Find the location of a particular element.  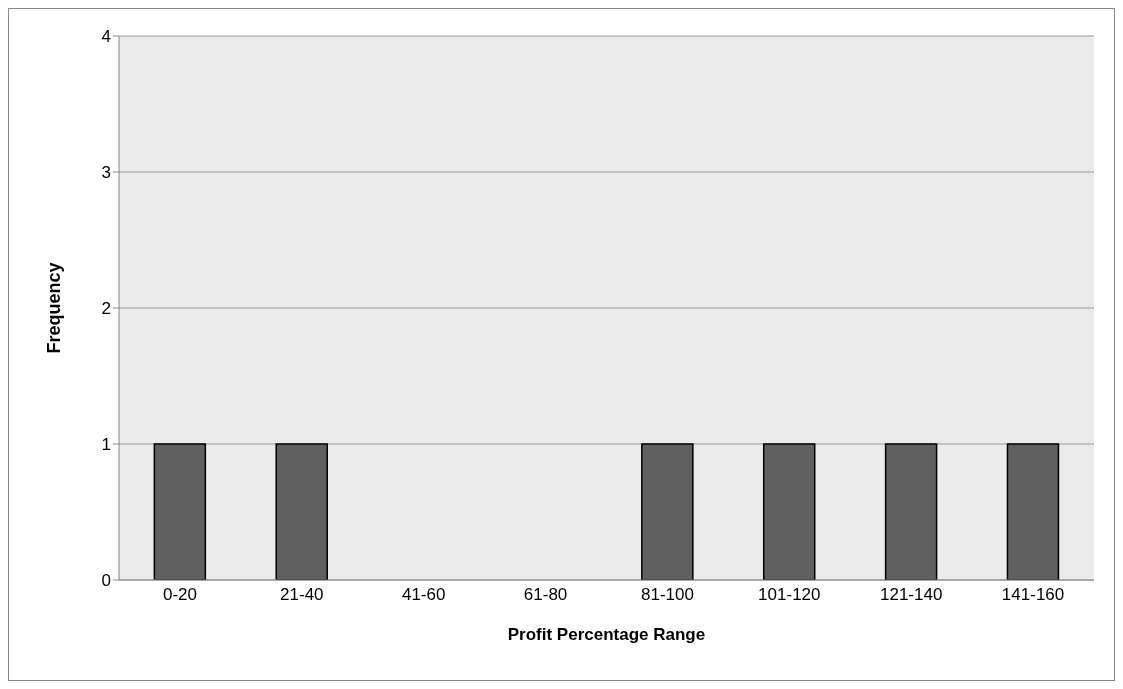

x-tick-label: 21-40 is located at coordinates (302, 595).